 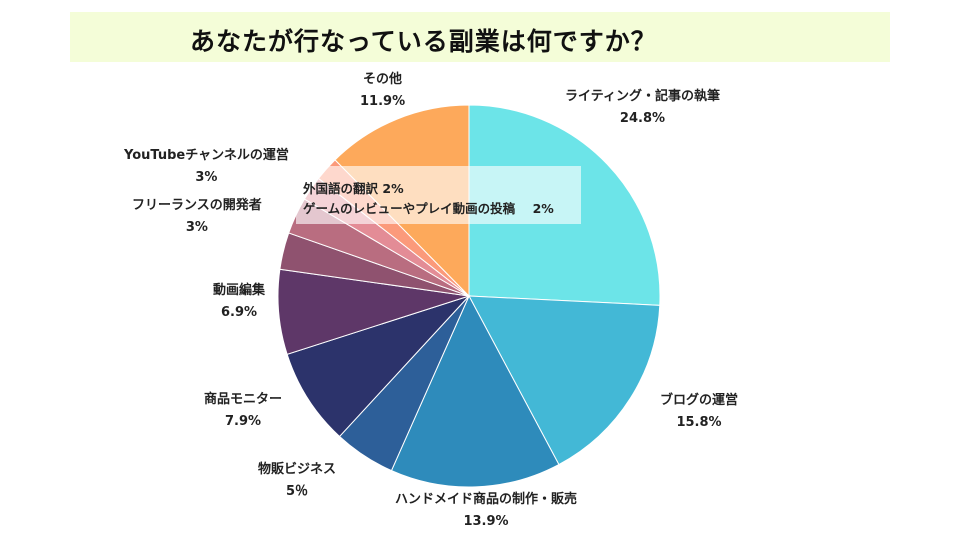 What do you see at coordinates (486, 510) in the screenshot?
I see `slice-label-handmade: ハンドメイド商品の制作・販売 13.9%` at bounding box center [486, 510].